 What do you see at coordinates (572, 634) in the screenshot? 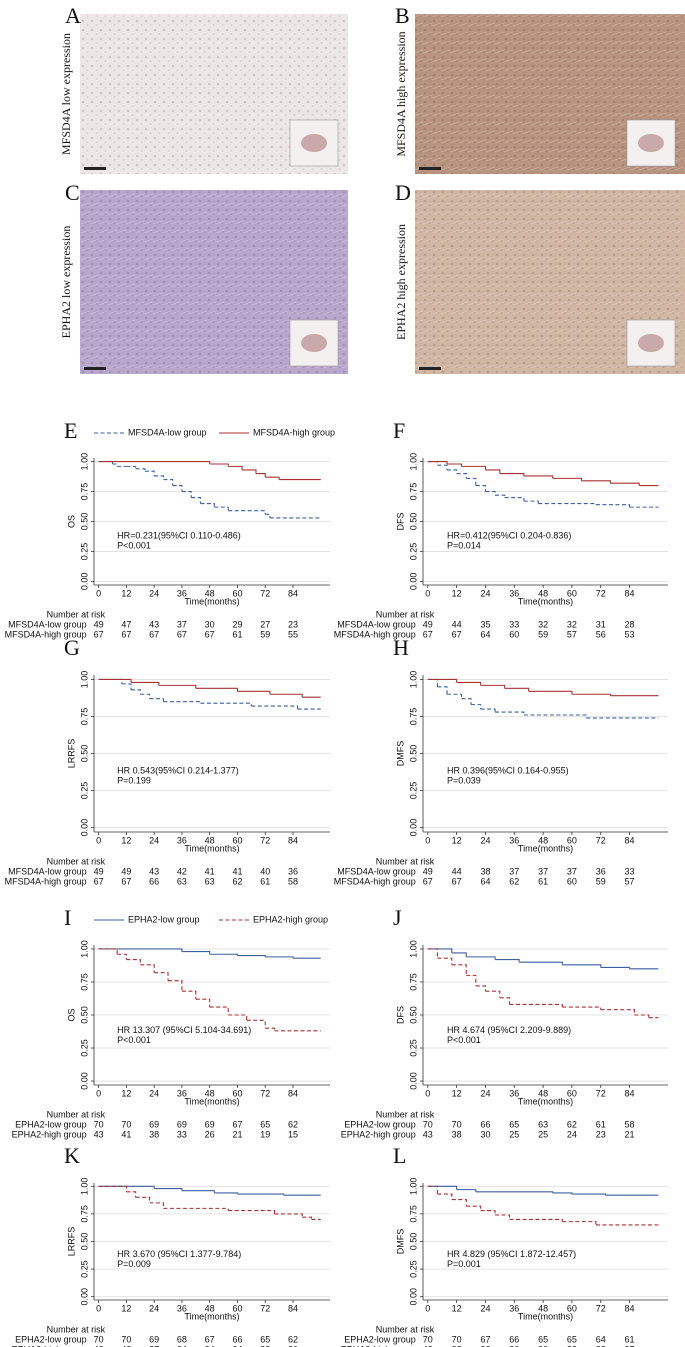
I see `risk-count: 57` at bounding box center [572, 634].